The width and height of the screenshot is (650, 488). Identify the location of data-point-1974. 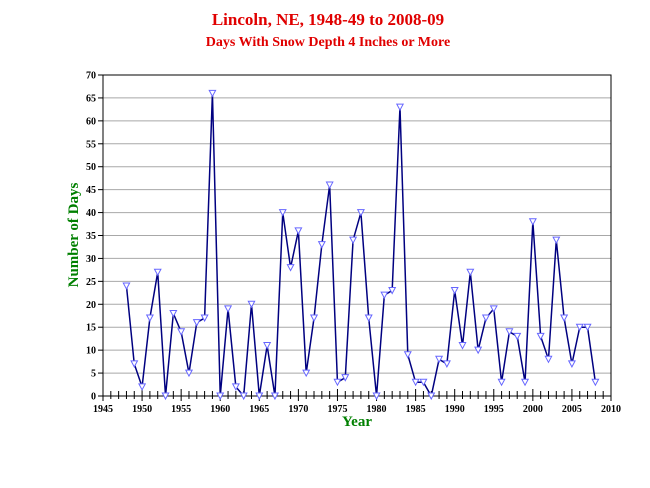
(329, 185).